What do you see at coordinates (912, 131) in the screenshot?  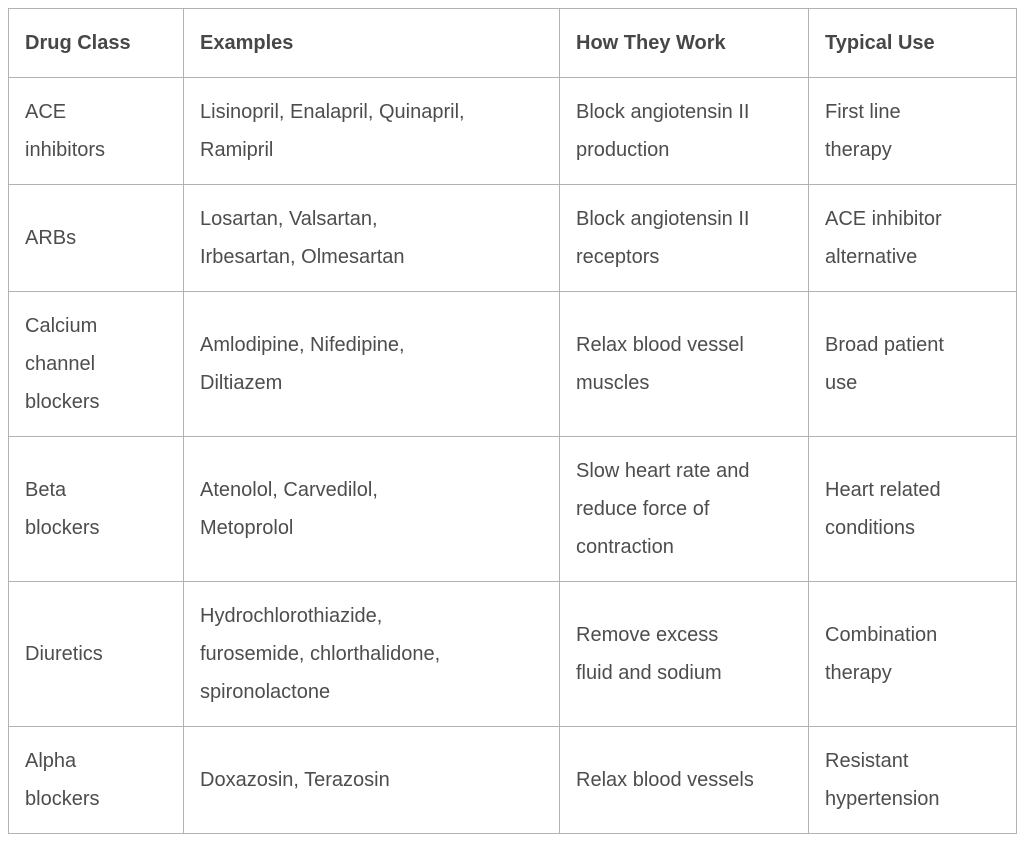 I see `cell-typical-use: First line therapy` at bounding box center [912, 131].